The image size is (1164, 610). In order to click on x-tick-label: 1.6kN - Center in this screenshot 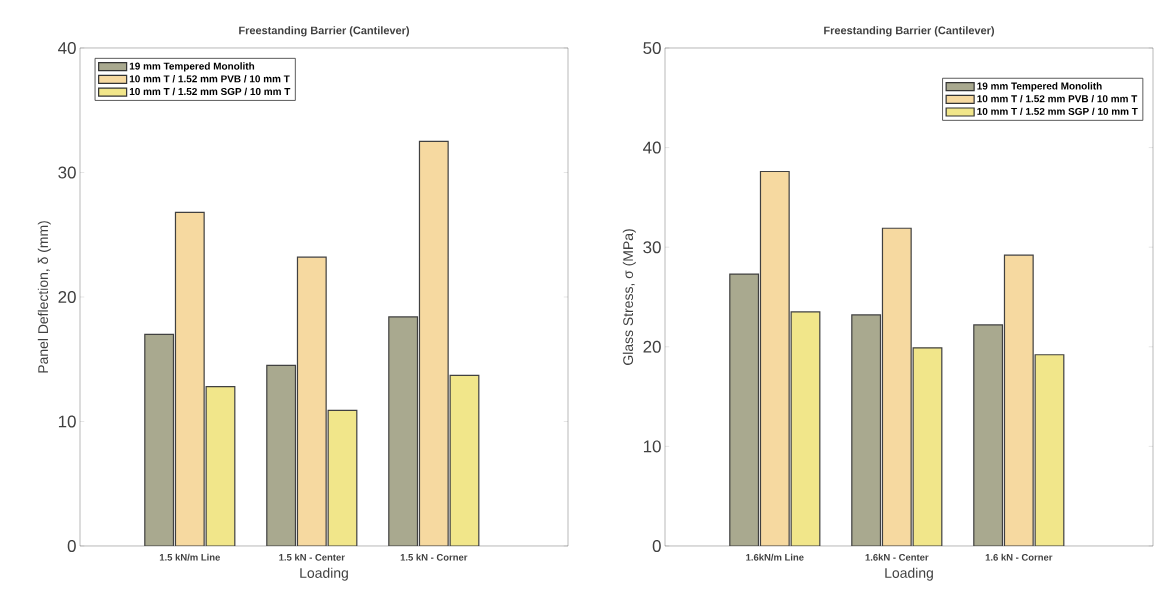, I will do `click(897, 557)`.